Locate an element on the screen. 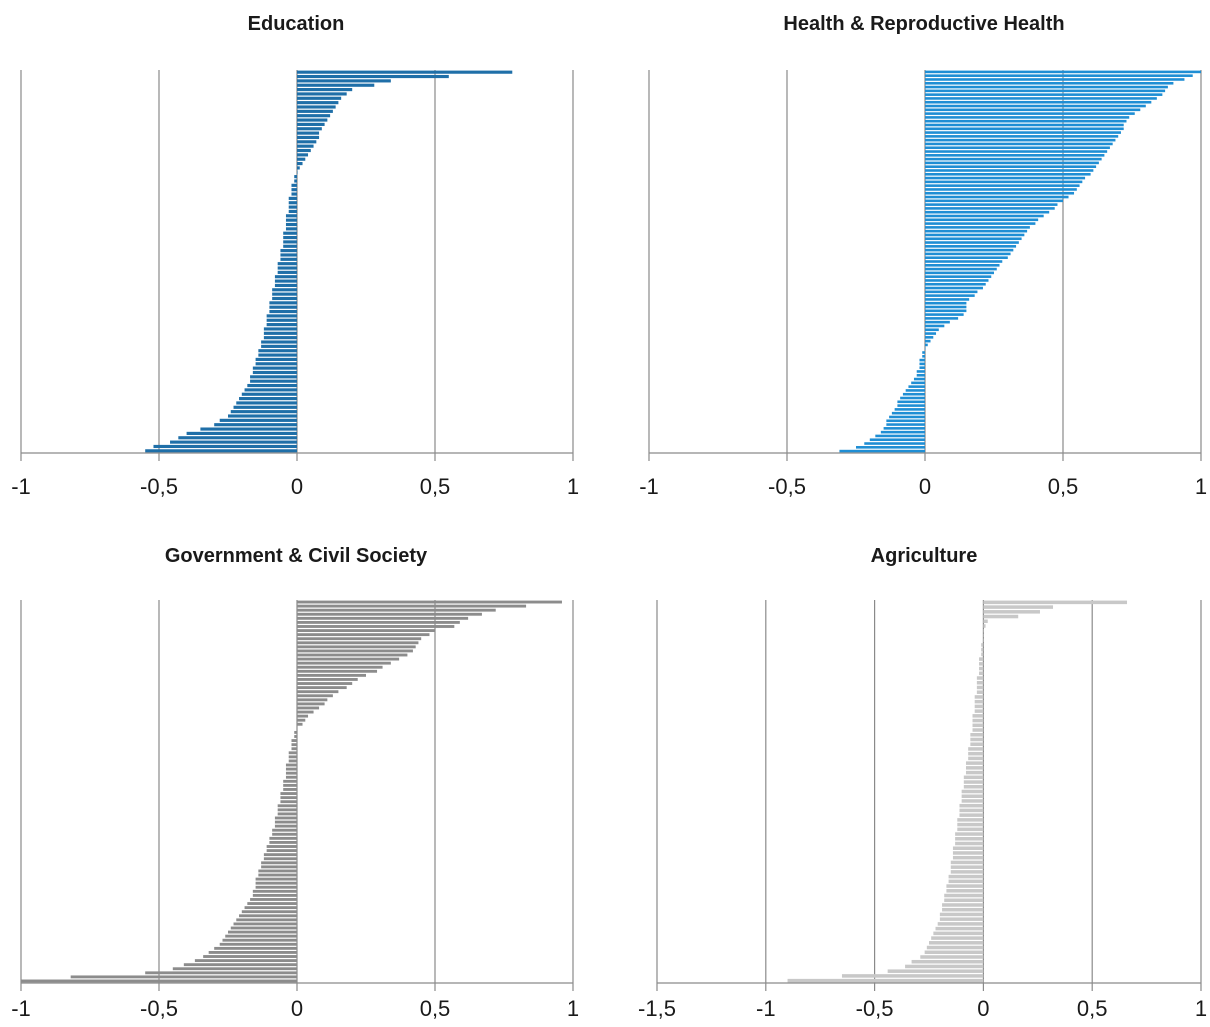  x-tick-label: 1 is located at coordinates (573, 1008).